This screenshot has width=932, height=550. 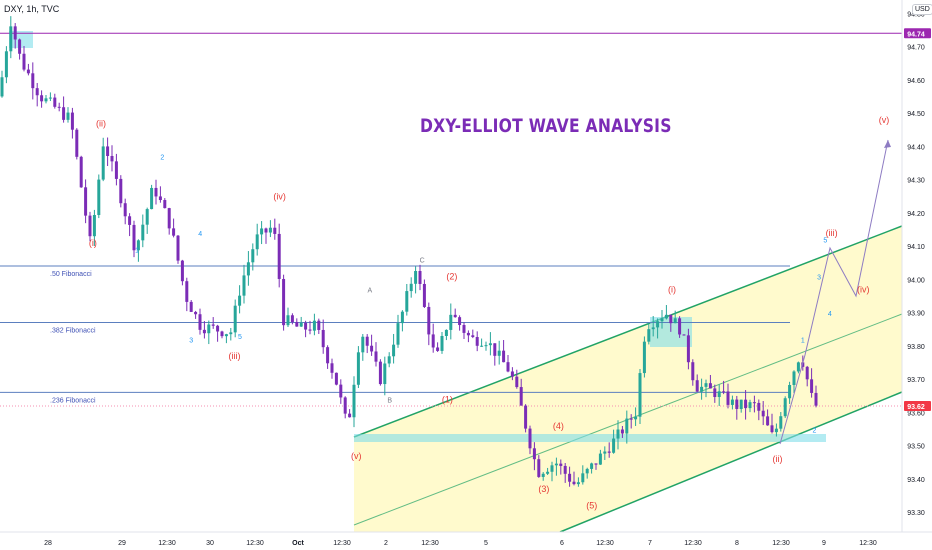 What do you see at coordinates (916, 181) in the screenshot?
I see `y-tick-label: 94.30` at bounding box center [916, 181].